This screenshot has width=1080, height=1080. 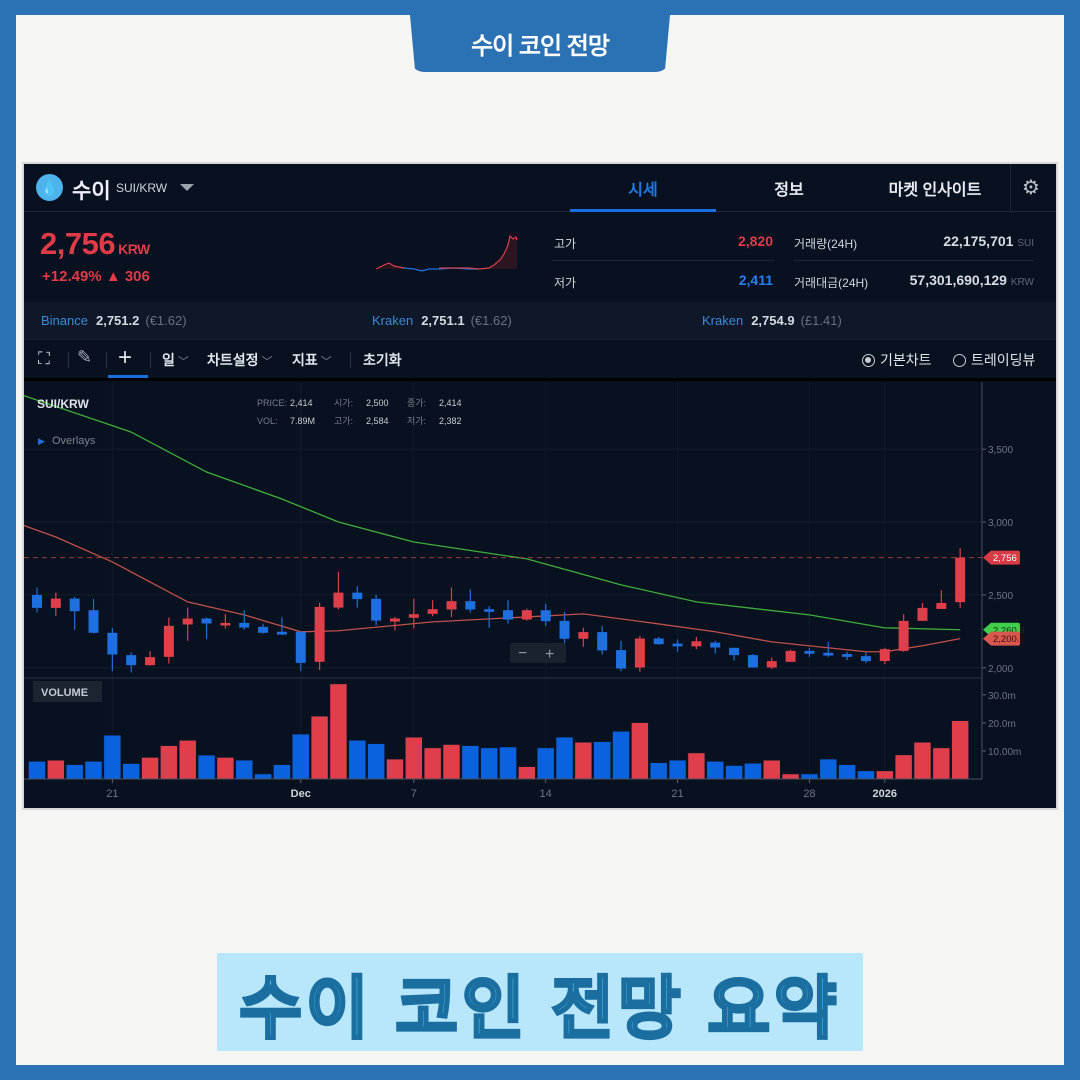 I want to click on turnover-number: 57,301,690,129, so click(x=958, y=280).